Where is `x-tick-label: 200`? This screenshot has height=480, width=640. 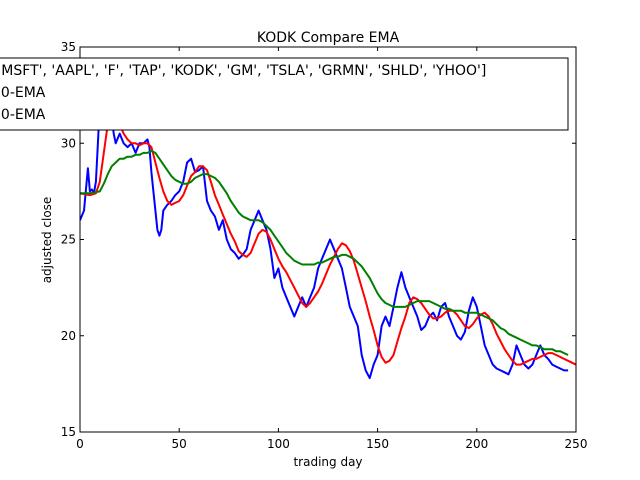
x-tick-label: 200 is located at coordinates (476, 444).